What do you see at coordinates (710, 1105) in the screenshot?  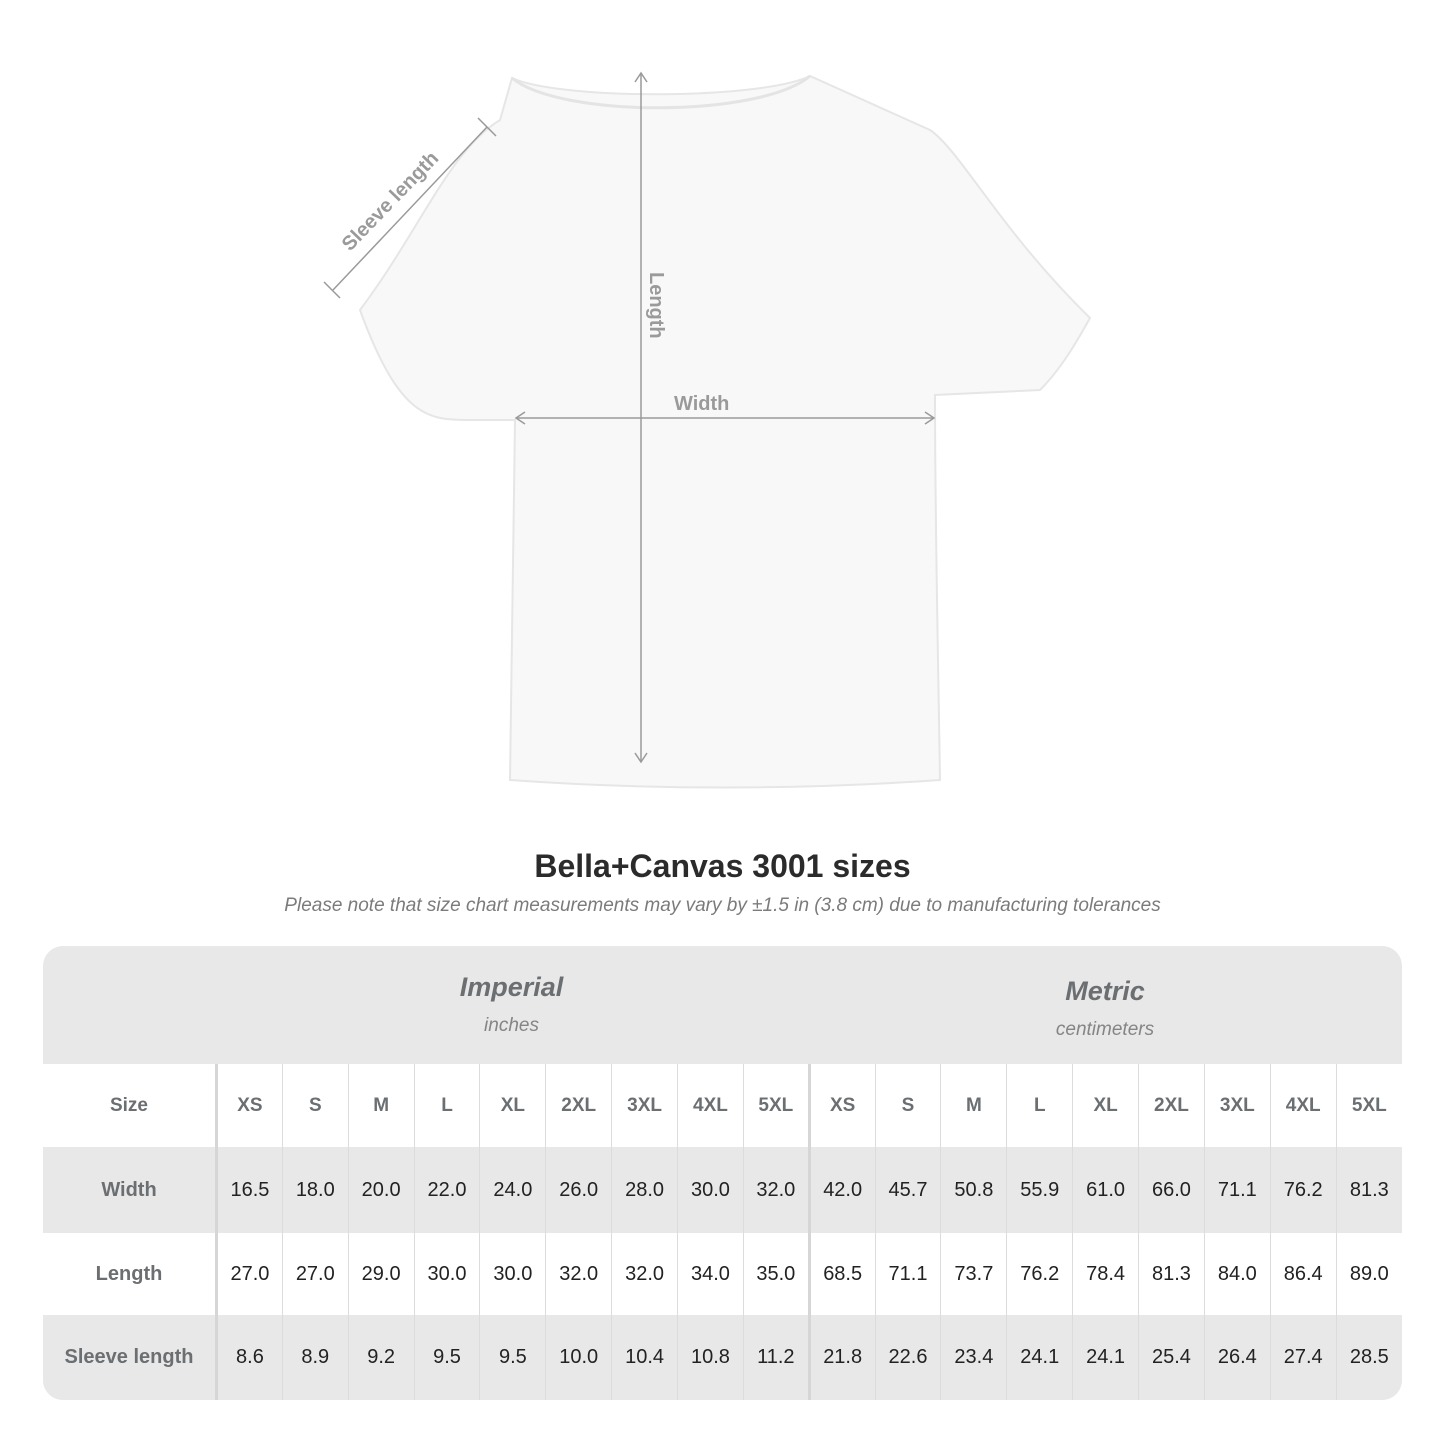 I see `size-imperial-4XL: 4XL` at bounding box center [710, 1105].